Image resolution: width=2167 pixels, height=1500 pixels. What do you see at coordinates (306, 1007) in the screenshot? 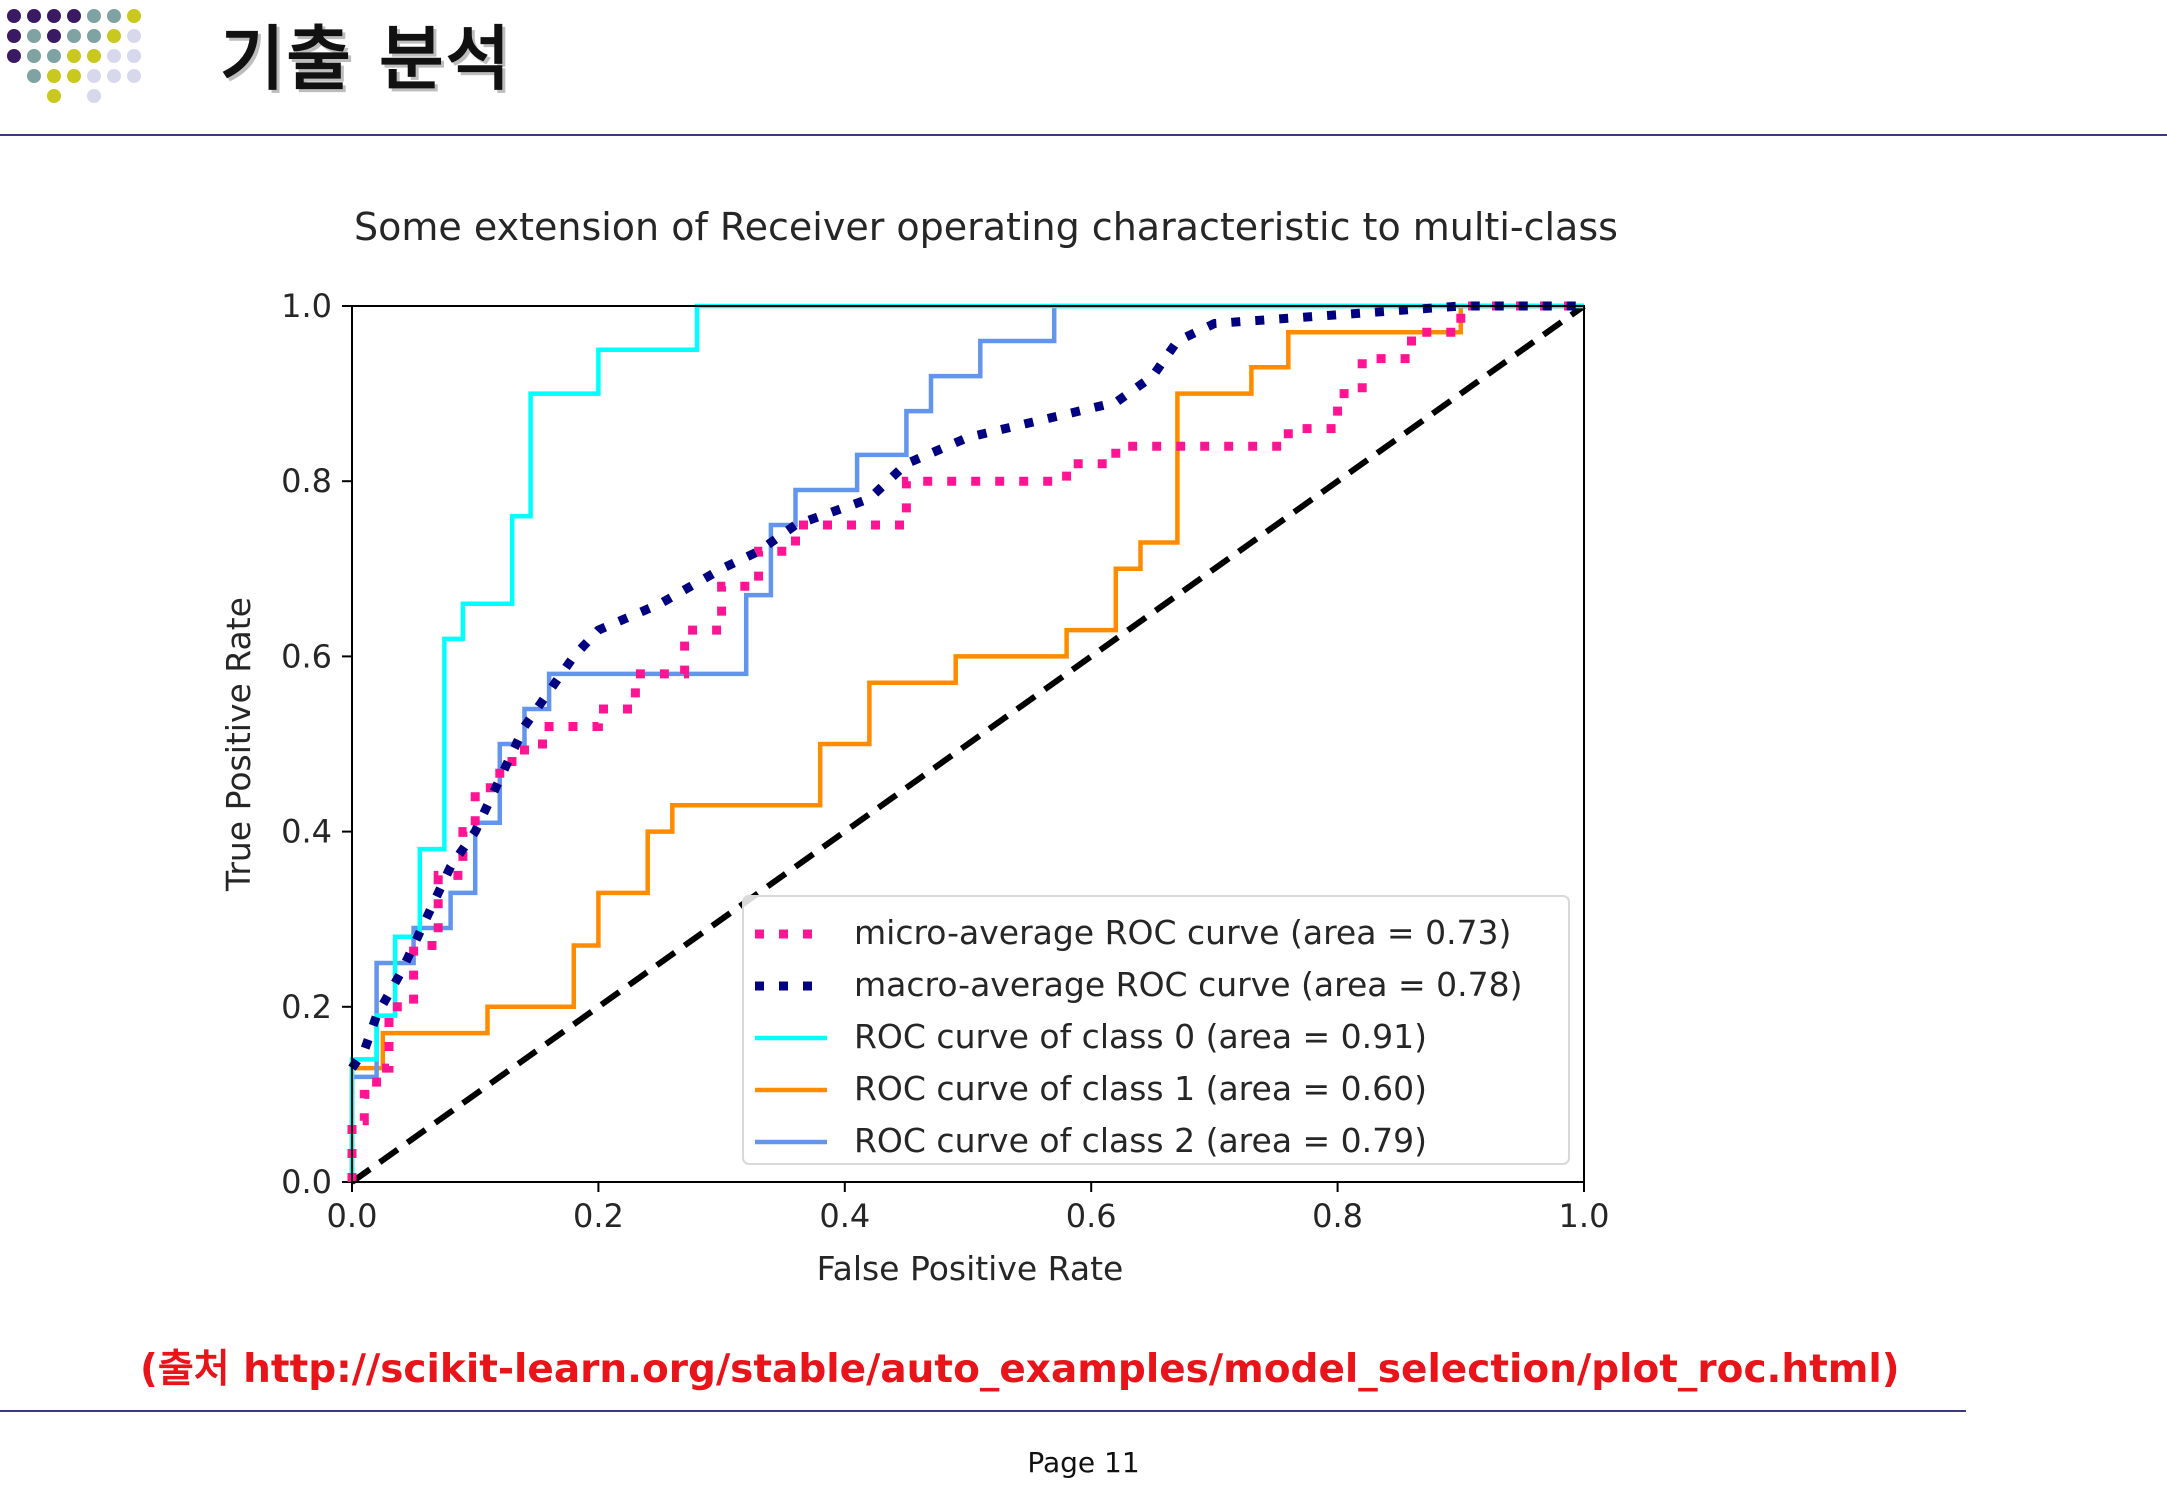
I see `y-tick-label: 0.2` at bounding box center [306, 1007].